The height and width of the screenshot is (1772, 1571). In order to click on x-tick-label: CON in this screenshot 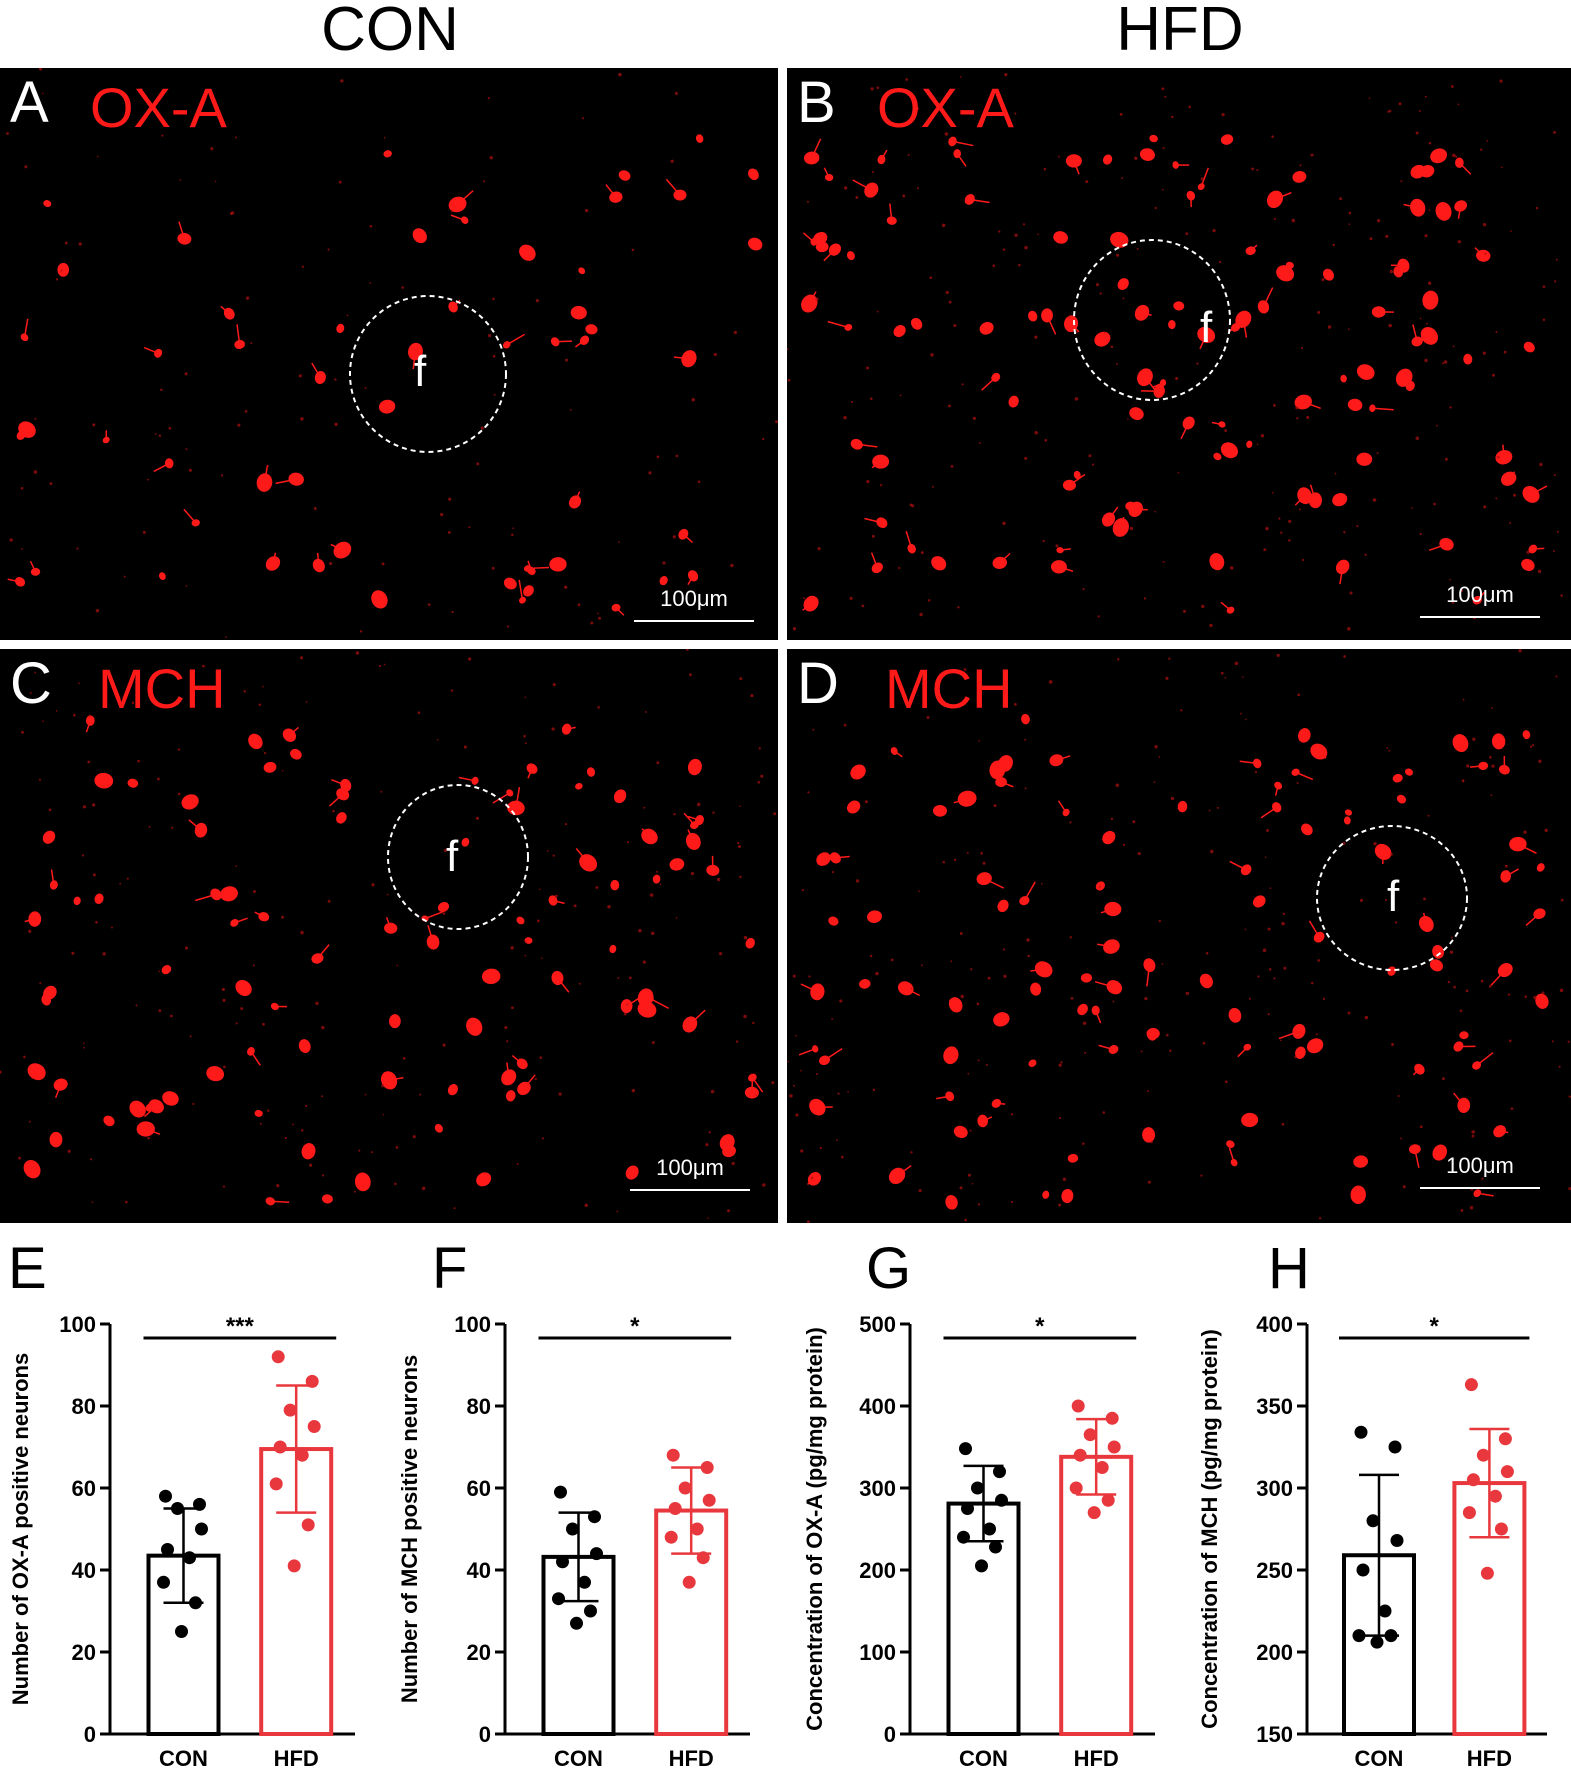, I will do `click(578, 1758)`.